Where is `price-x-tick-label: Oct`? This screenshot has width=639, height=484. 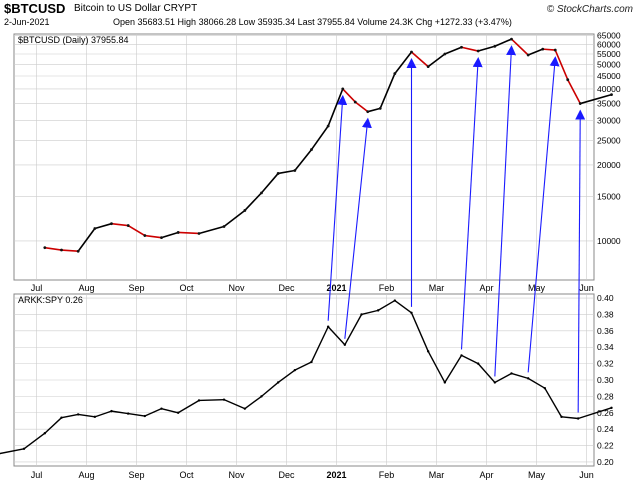
price-x-tick-label: Oct is located at coordinates (186, 288).